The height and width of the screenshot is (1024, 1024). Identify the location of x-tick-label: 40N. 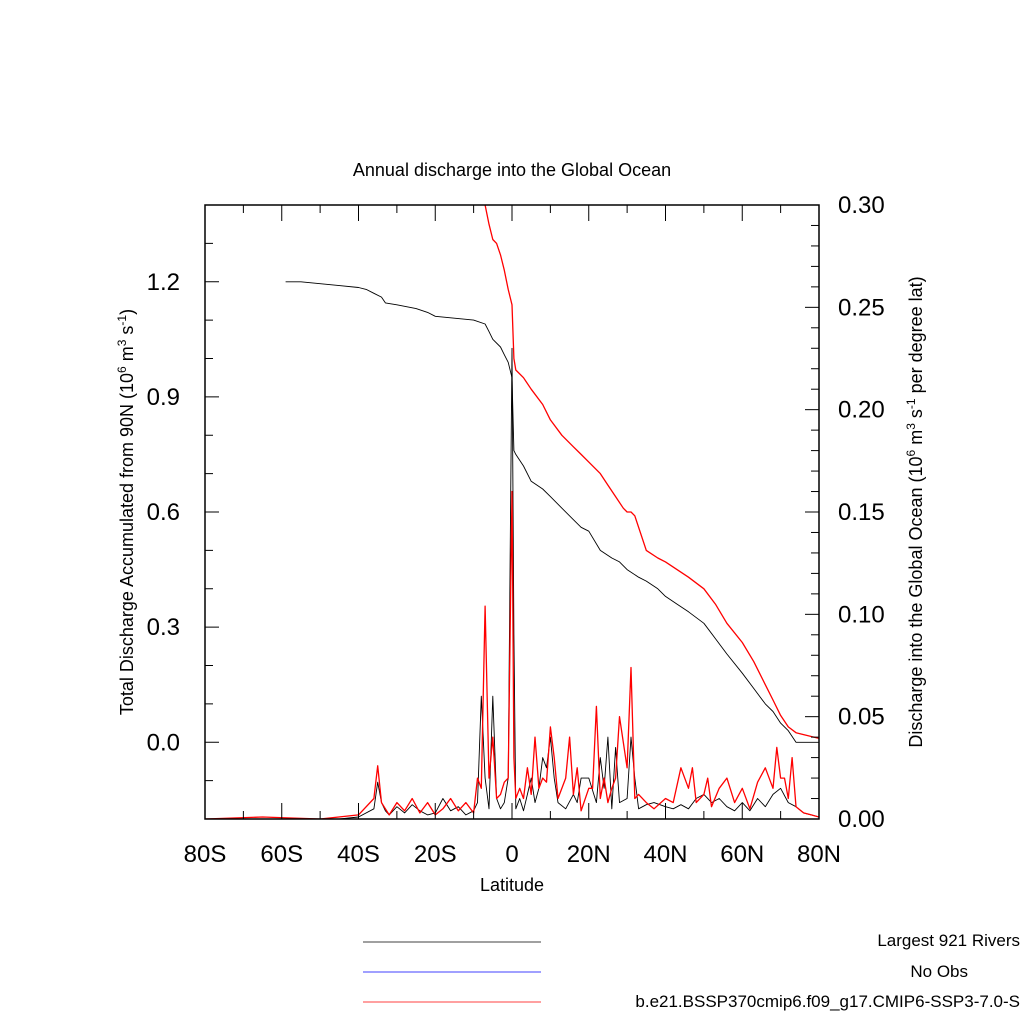
(665, 854).